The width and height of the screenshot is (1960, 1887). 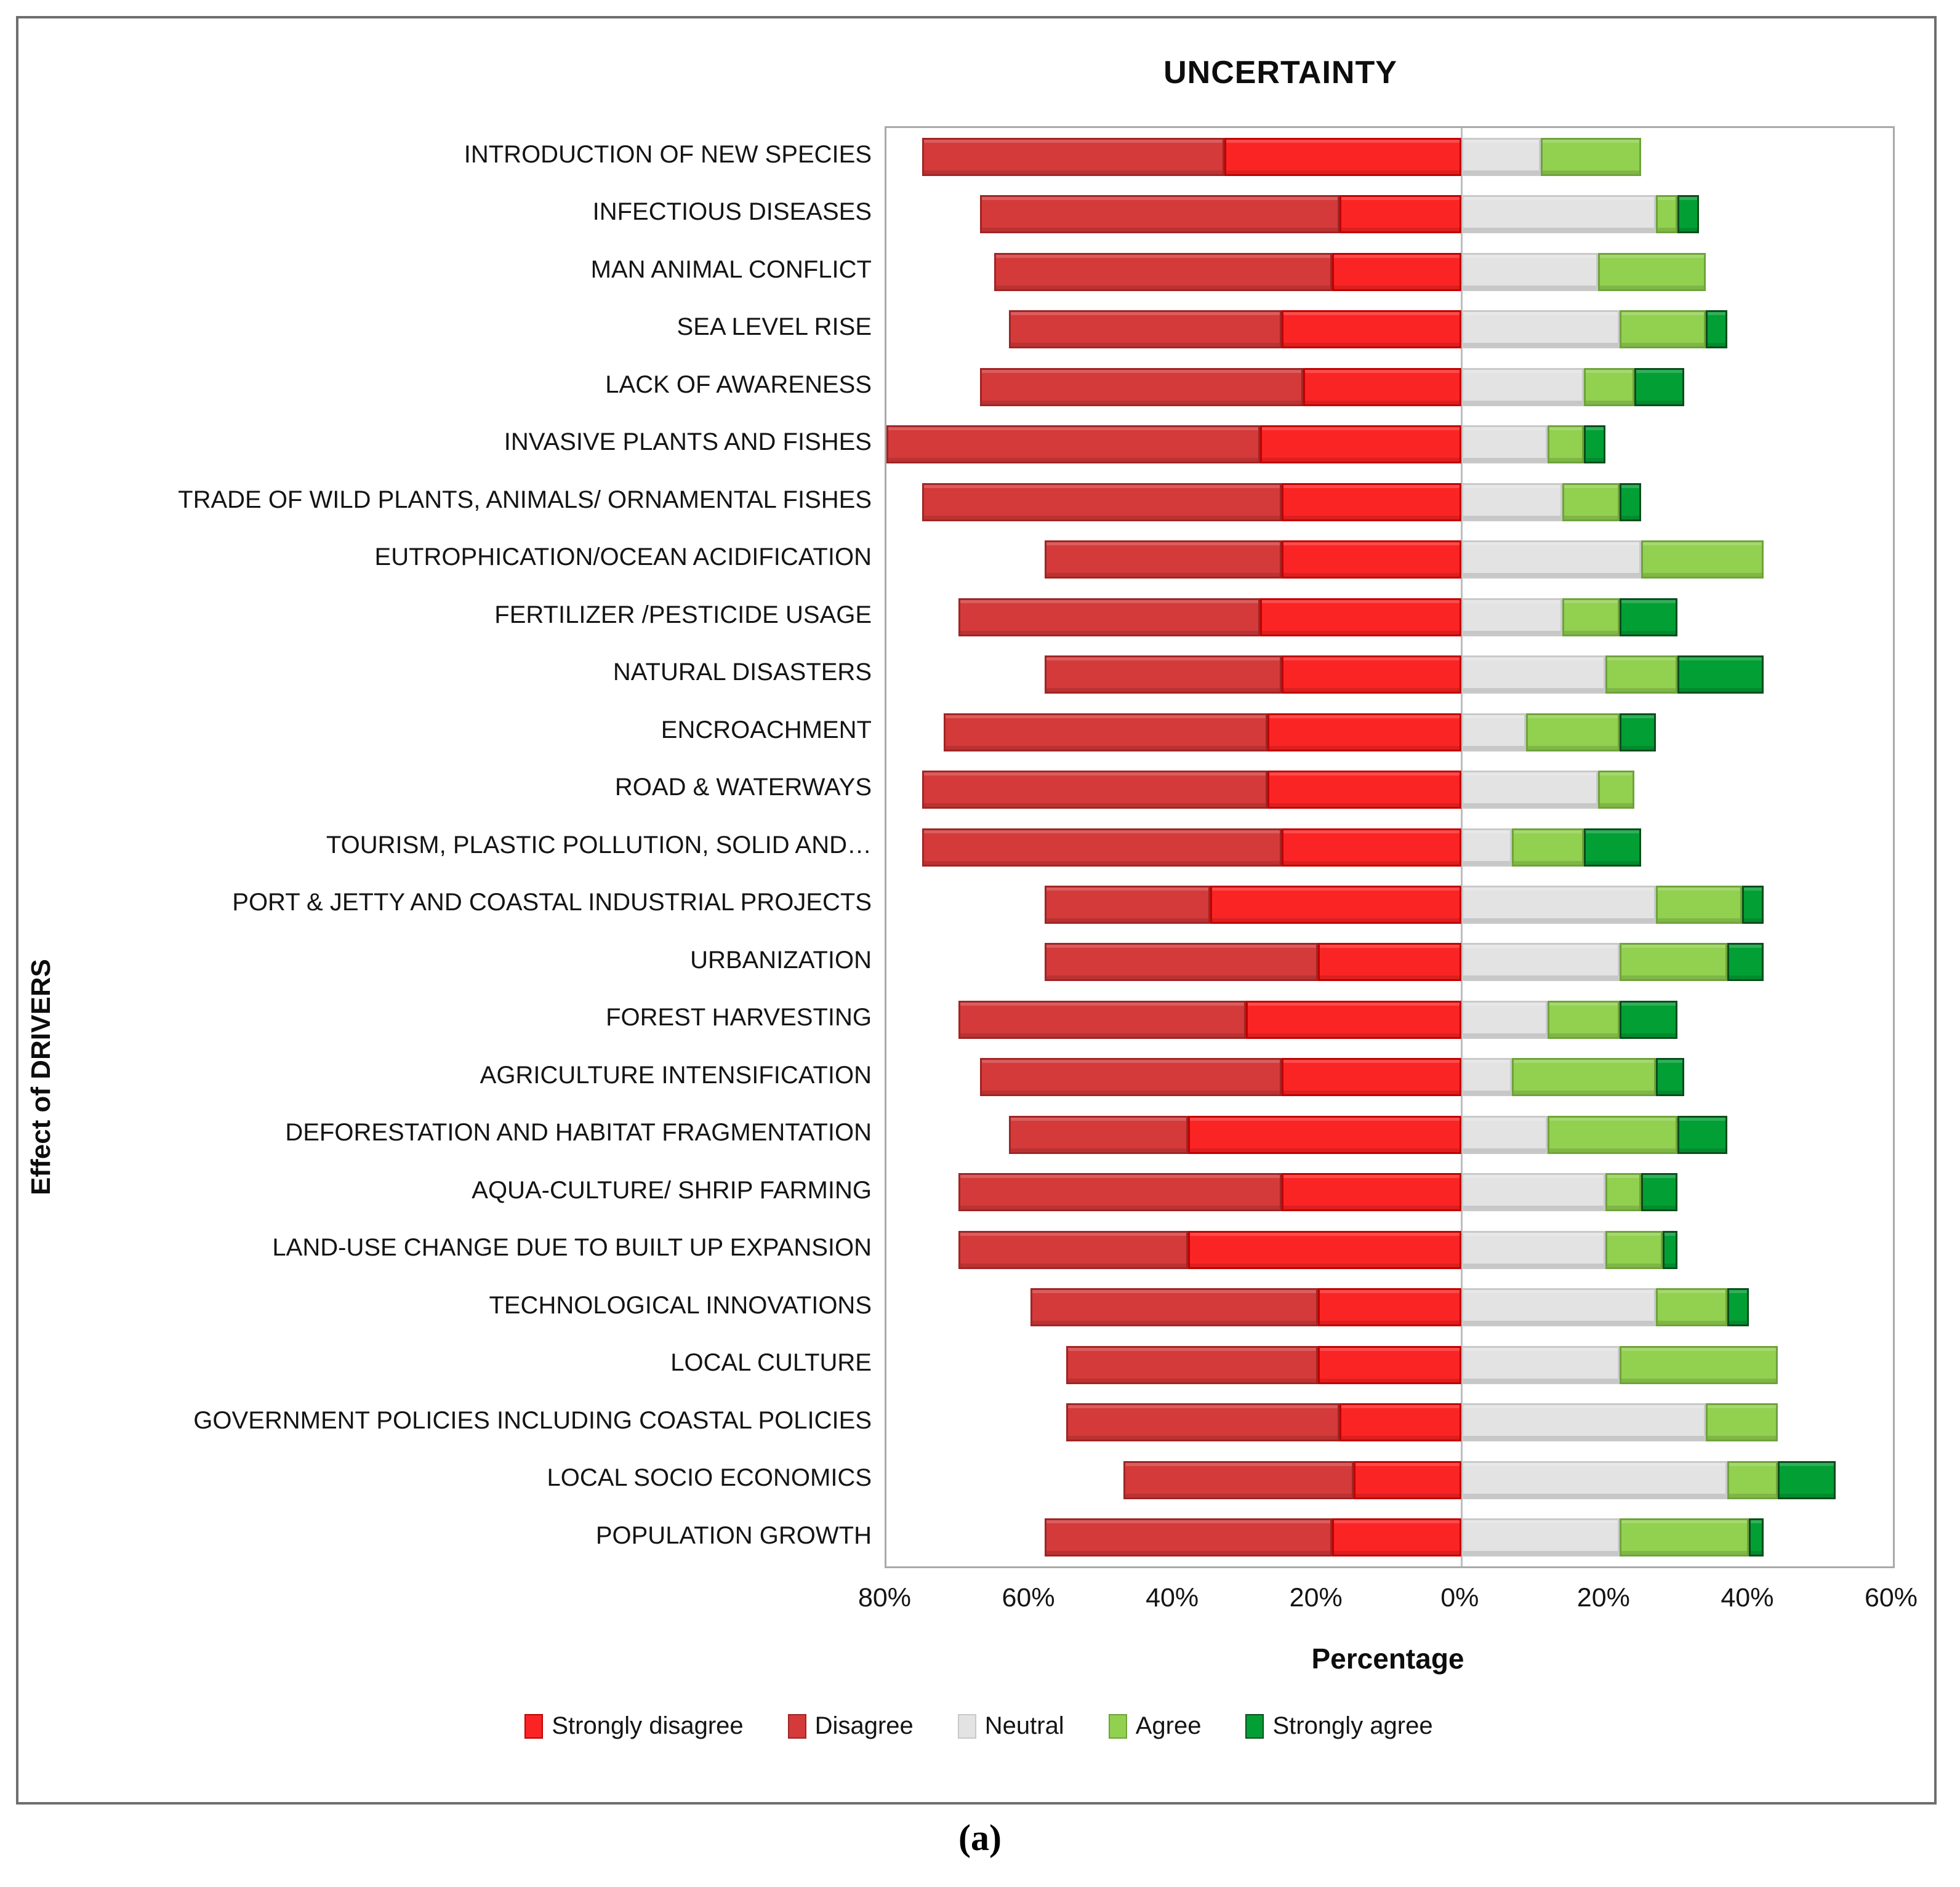 What do you see at coordinates (1387, 1659) in the screenshot?
I see `x-axis-title: Percentage` at bounding box center [1387, 1659].